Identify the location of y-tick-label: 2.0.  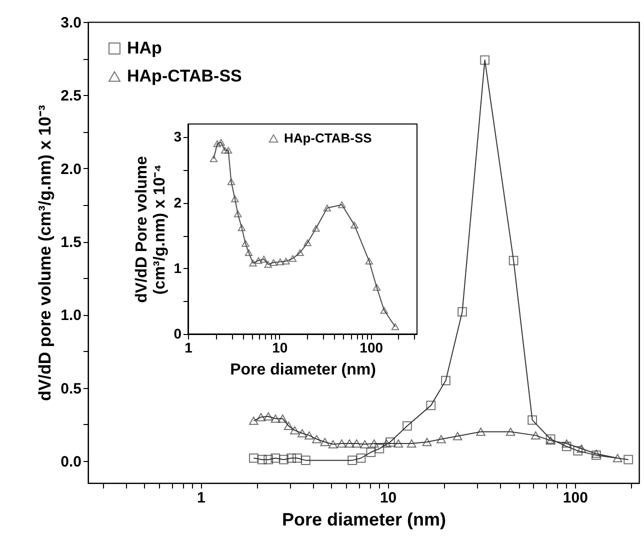
(71, 169).